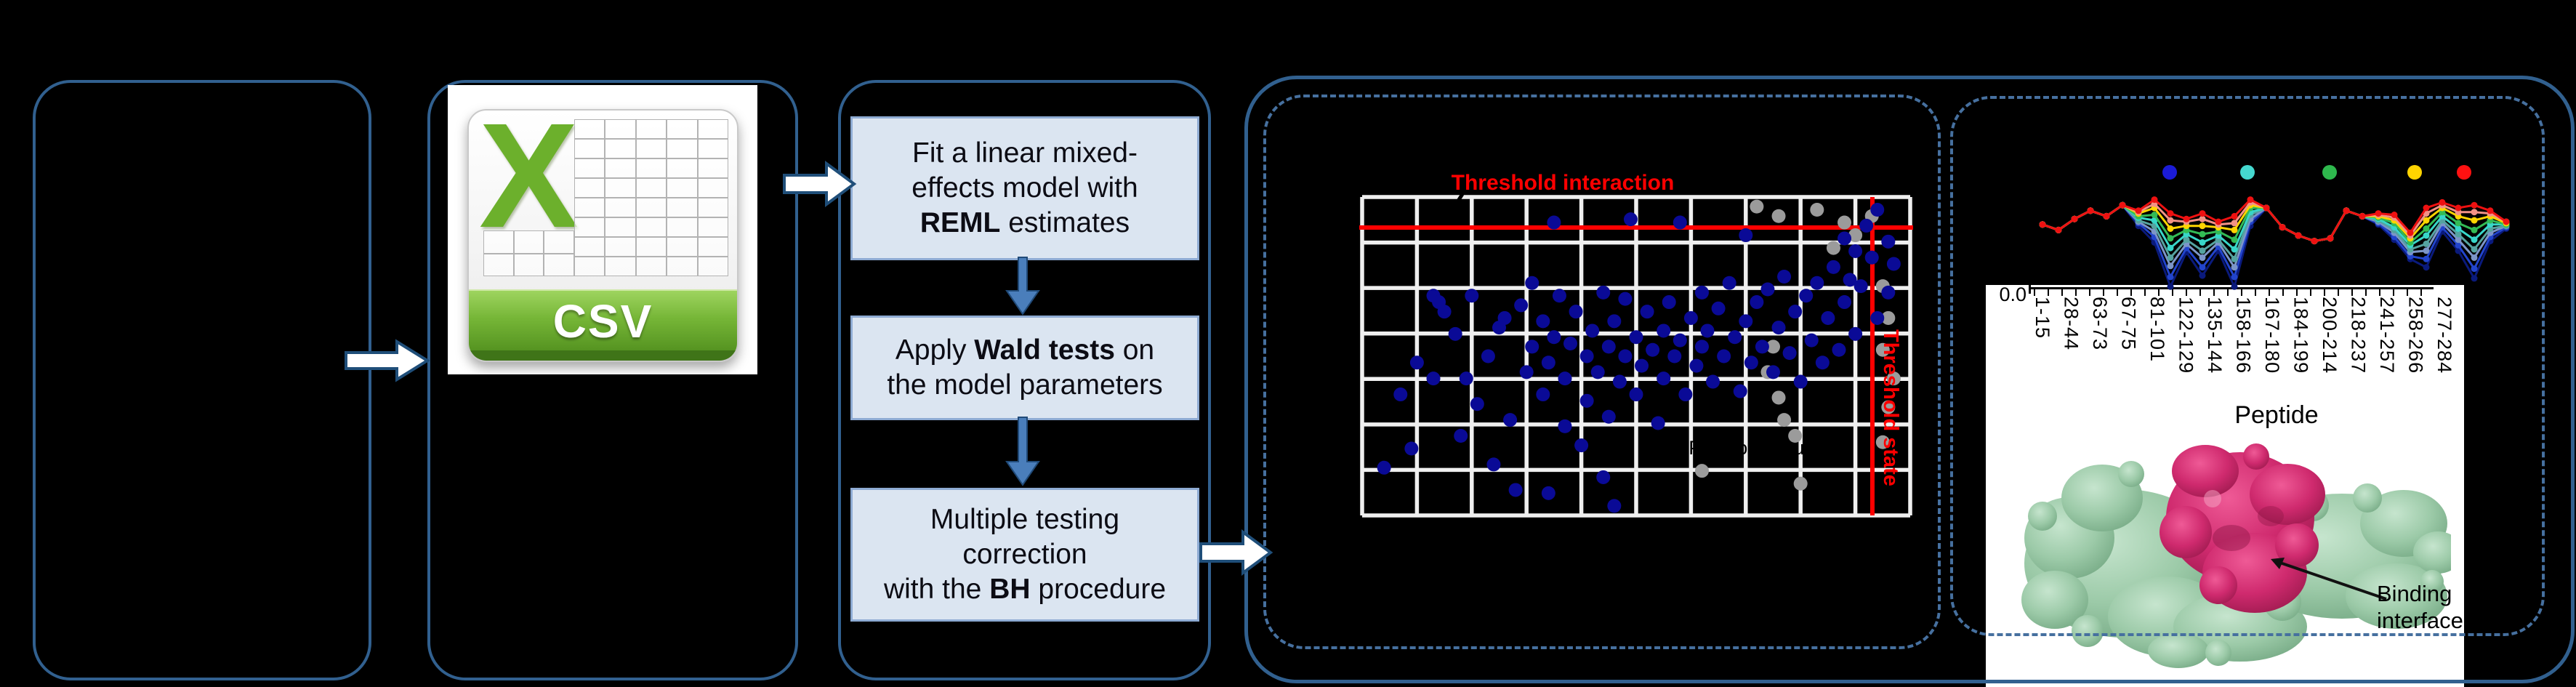 The width and height of the screenshot is (2576, 687). I want to click on flow-step-wald-tests: Apply Wald tests on the model parameters, so click(1024, 368).